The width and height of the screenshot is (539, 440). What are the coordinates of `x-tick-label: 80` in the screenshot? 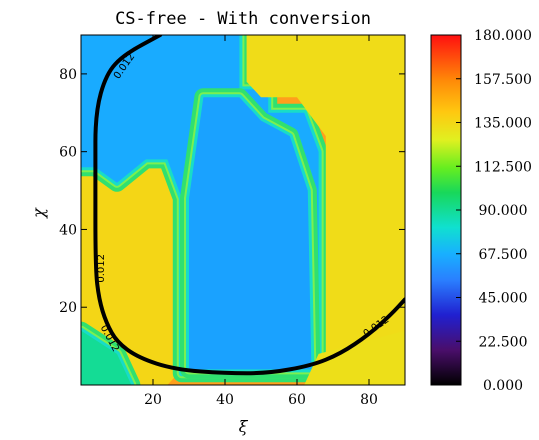 It's located at (369, 400).